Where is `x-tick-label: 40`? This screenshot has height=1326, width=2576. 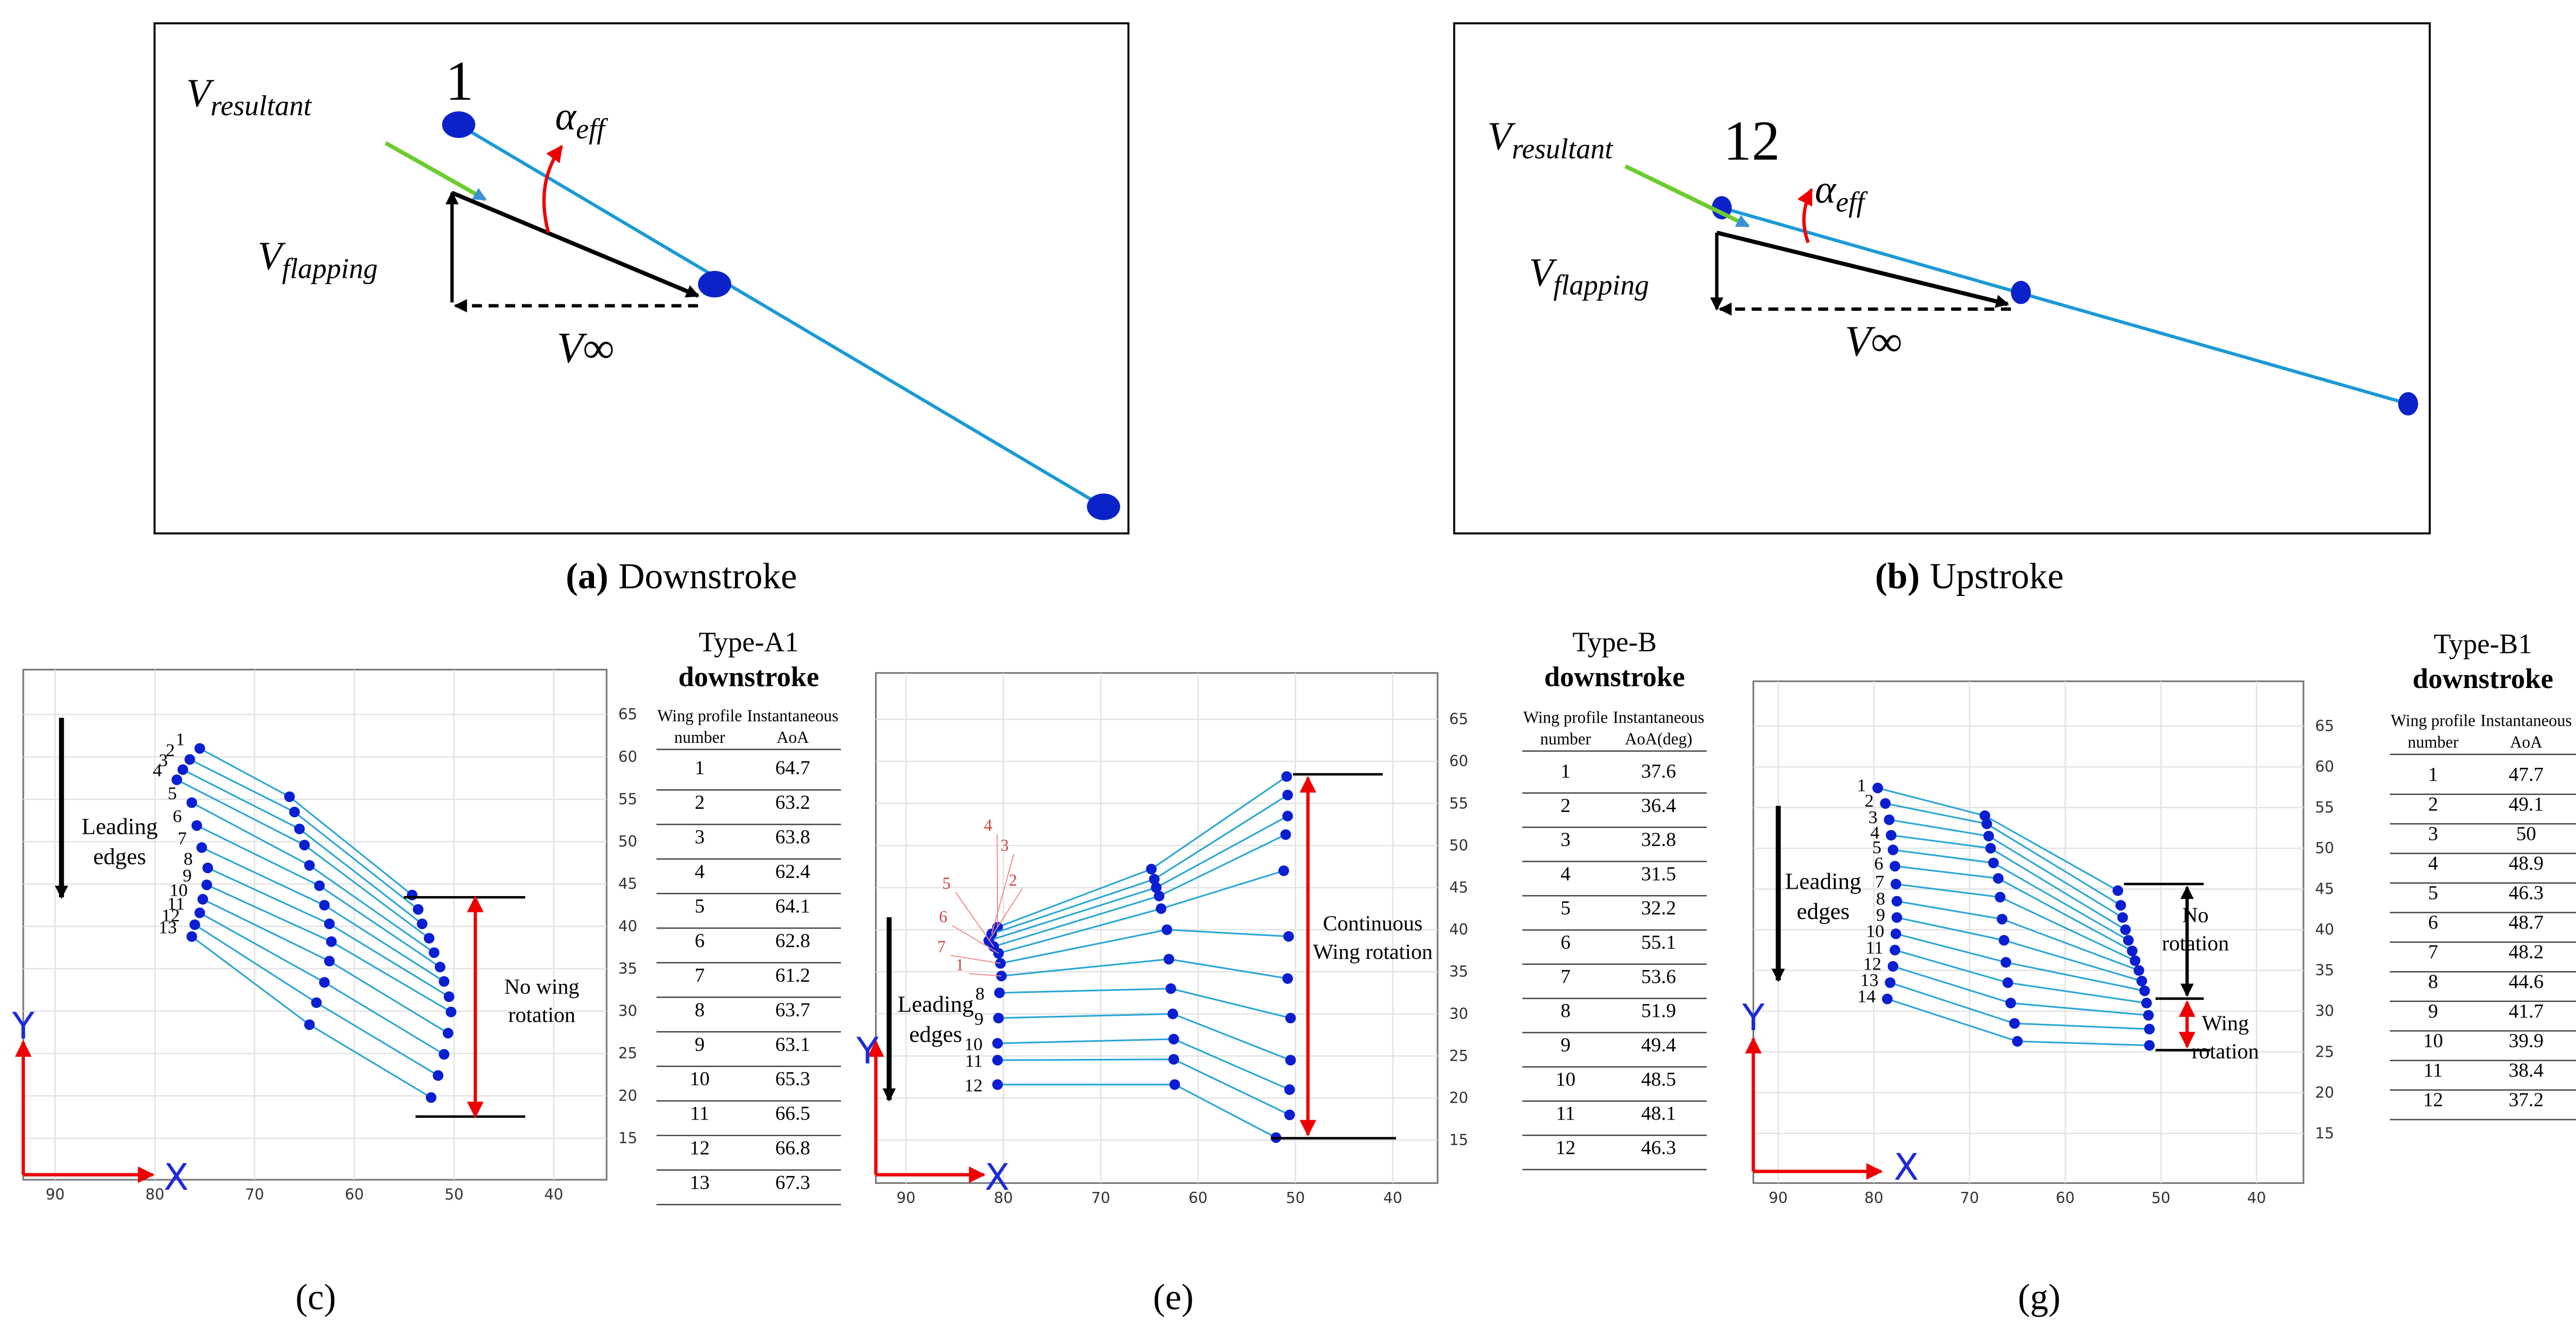 x-tick-label: 40 is located at coordinates (2256, 1198).